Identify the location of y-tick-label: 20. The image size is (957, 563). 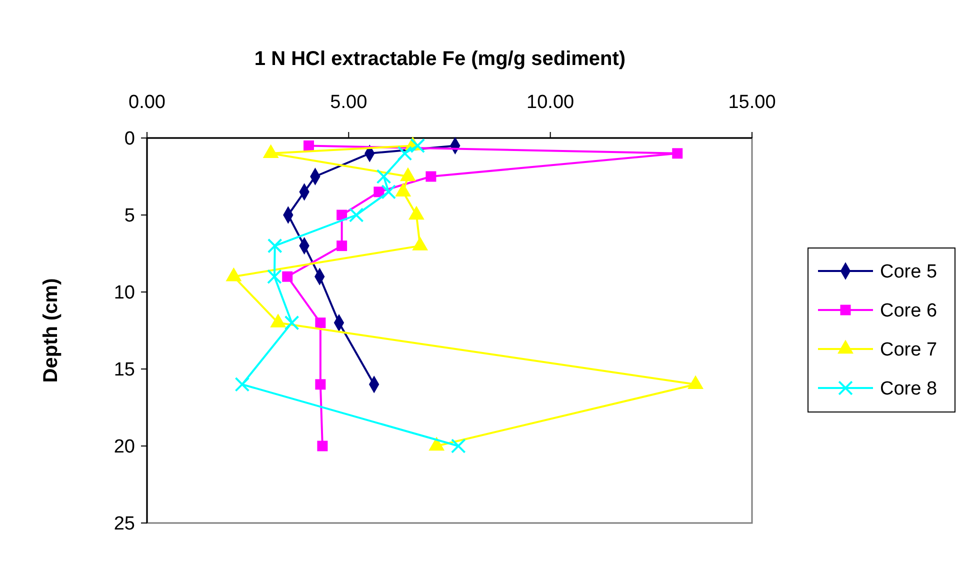
(124, 447).